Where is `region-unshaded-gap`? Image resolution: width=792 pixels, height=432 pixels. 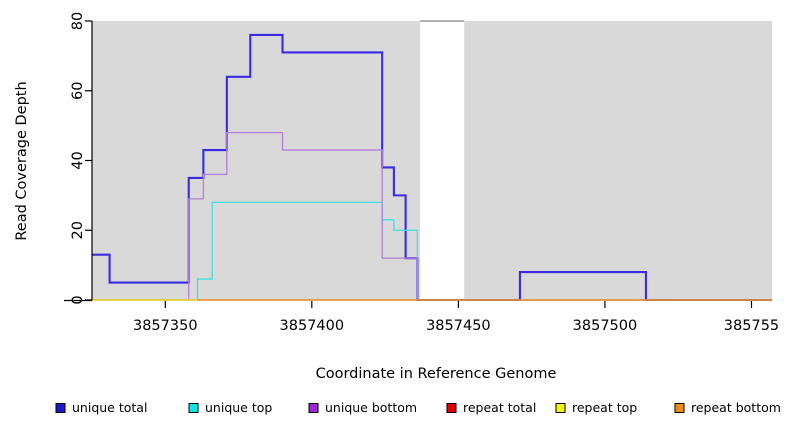
region-unshaded-gap is located at coordinates (442, 160).